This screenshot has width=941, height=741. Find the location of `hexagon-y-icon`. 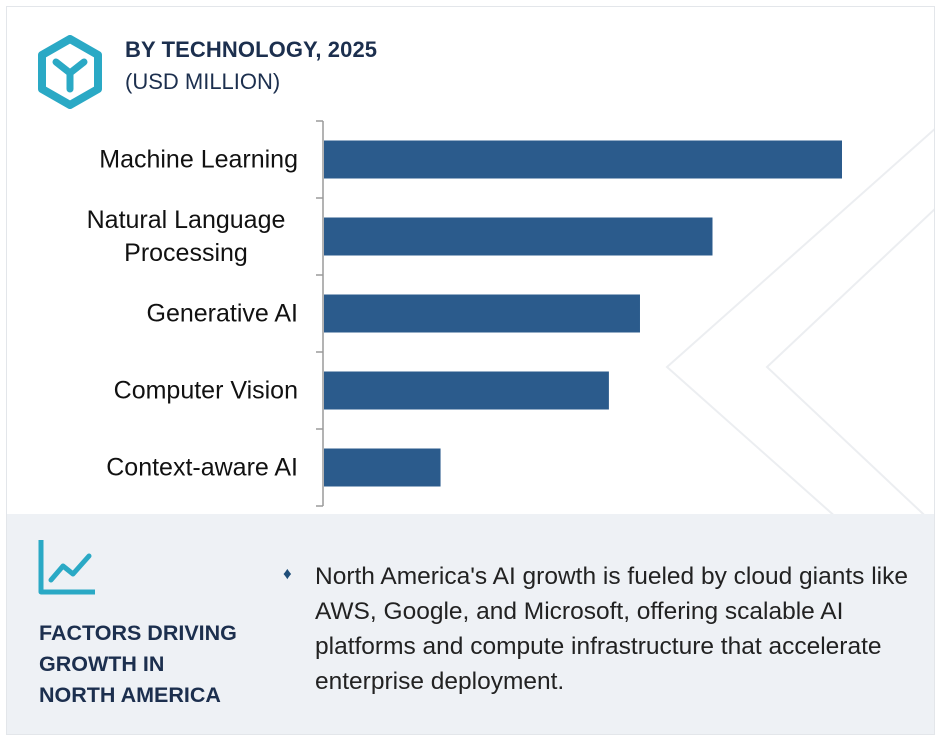

hexagon-y-icon is located at coordinates (70, 72).